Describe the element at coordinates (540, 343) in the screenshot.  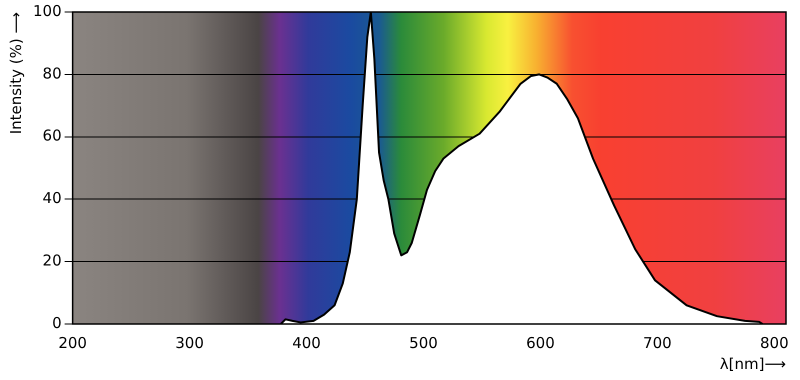
I see `x-tick-label: 600` at that location.